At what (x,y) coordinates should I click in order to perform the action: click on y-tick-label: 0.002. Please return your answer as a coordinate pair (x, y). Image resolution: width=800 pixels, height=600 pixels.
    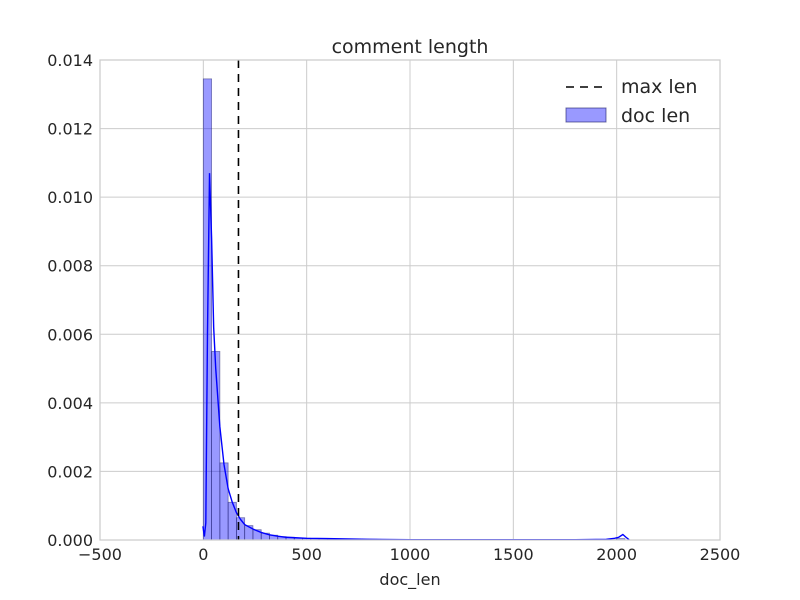
    Looking at the image, I should click on (70, 471).